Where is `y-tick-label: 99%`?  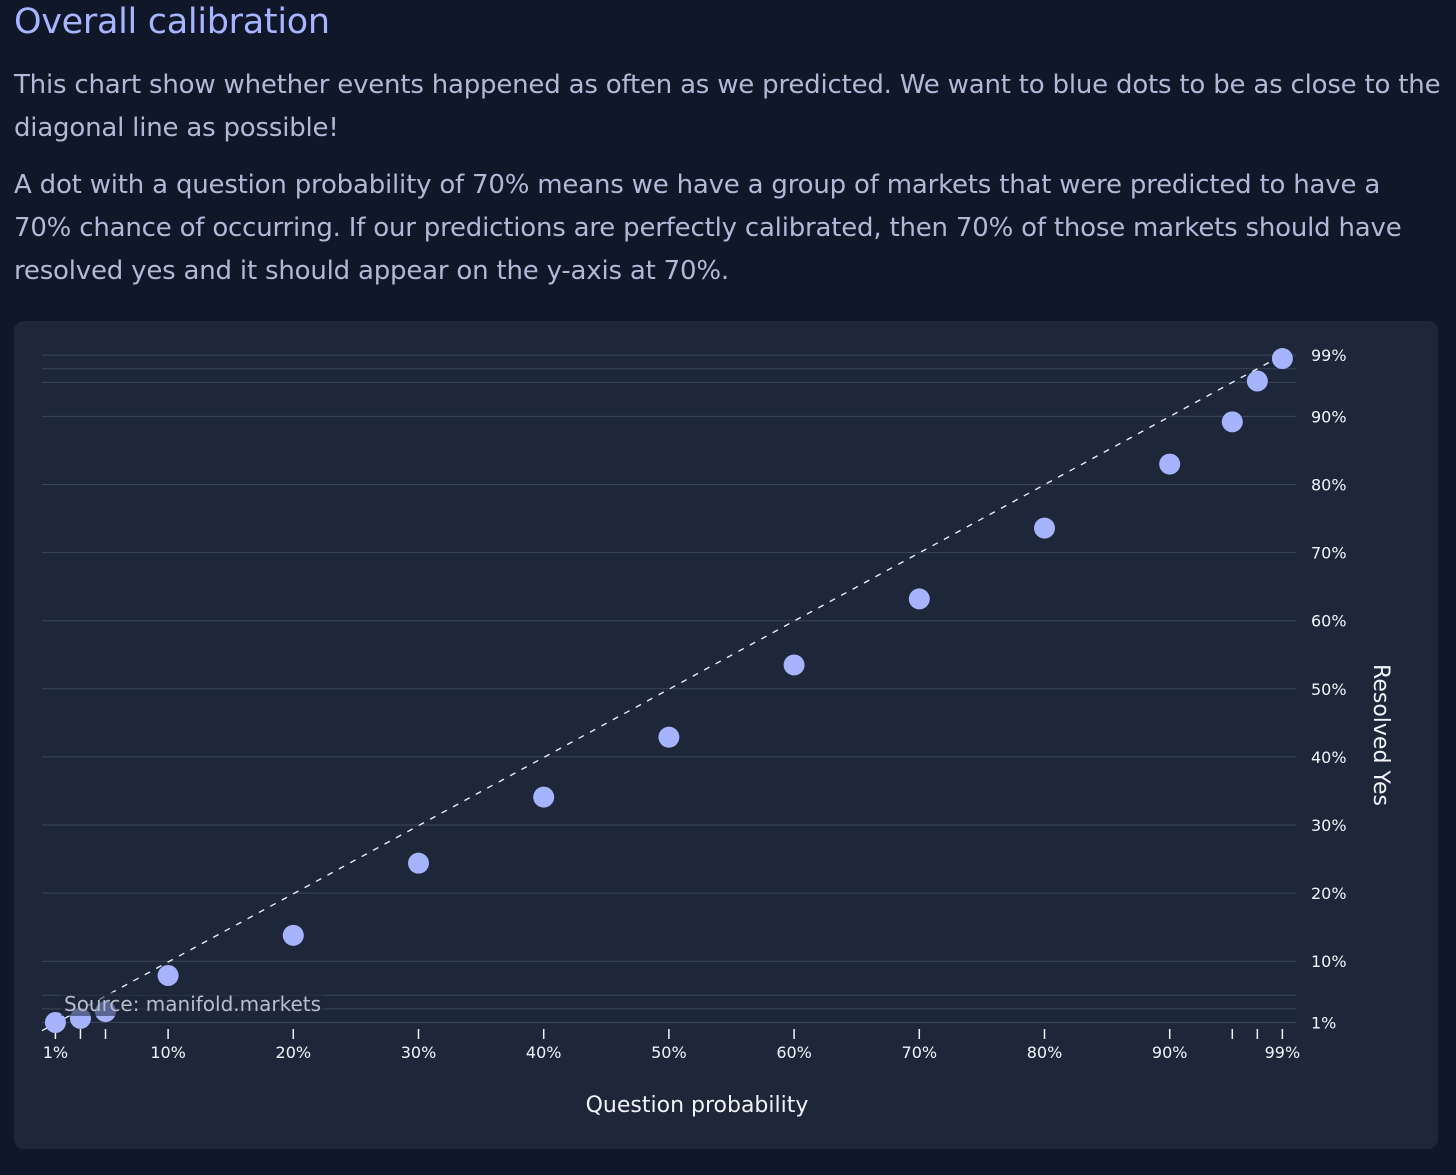 y-tick-label: 99% is located at coordinates (1329, 355).